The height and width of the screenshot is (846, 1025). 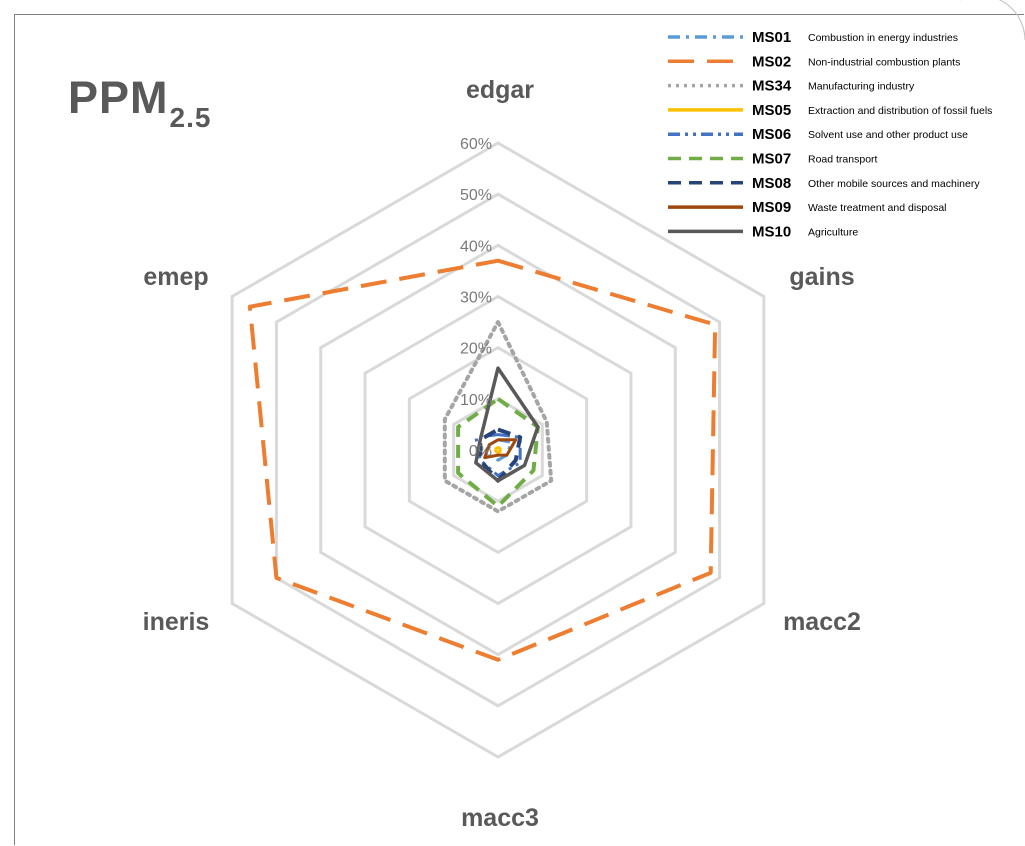 I want to click on series-ms05-line, so click(x=498, y=450).